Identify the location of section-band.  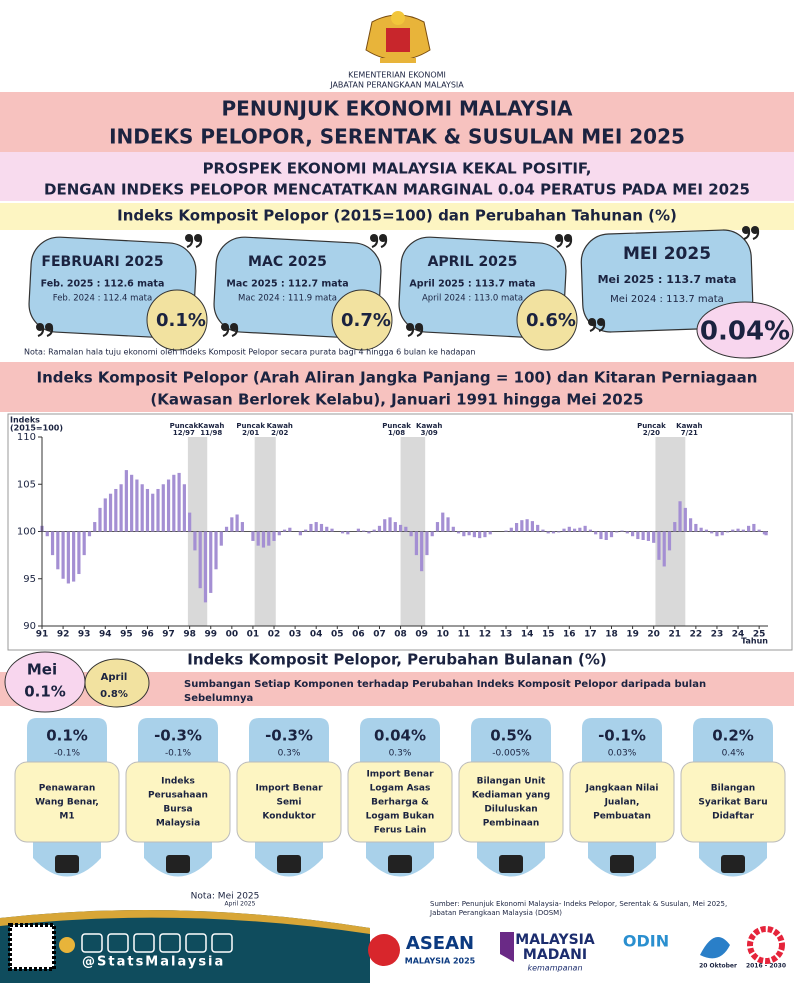
(397, 216).